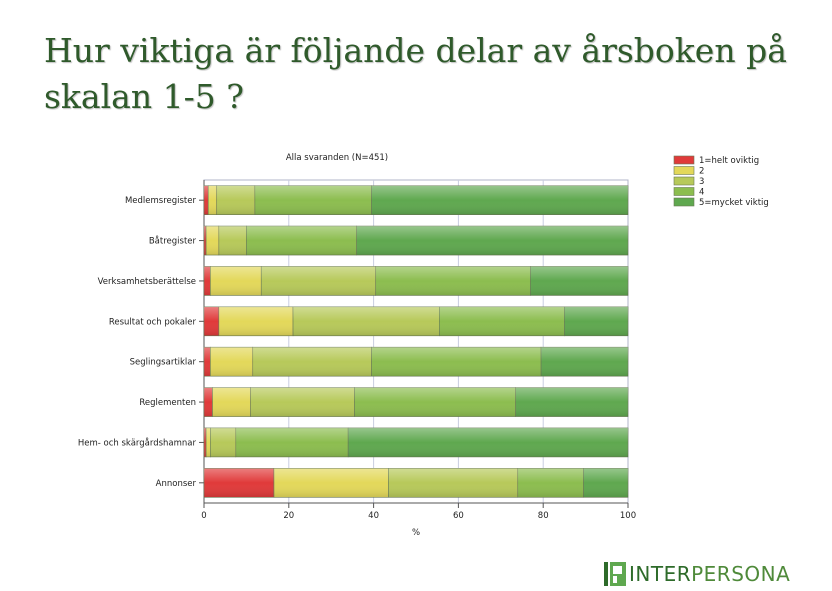  I want to click on interpersona-logo: INTERPERSONA, so click(697, 574).